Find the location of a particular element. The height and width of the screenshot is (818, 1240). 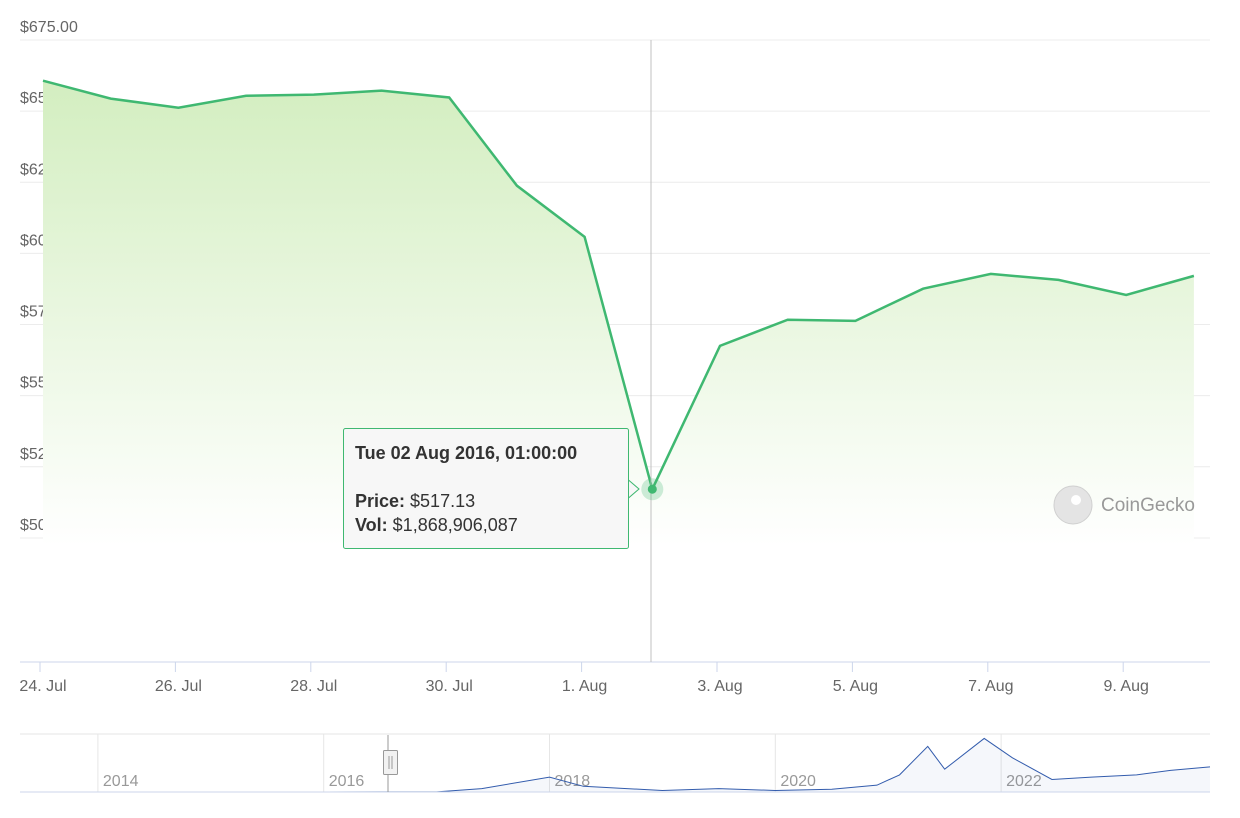

nav-area is located at coordinates (615, 765).